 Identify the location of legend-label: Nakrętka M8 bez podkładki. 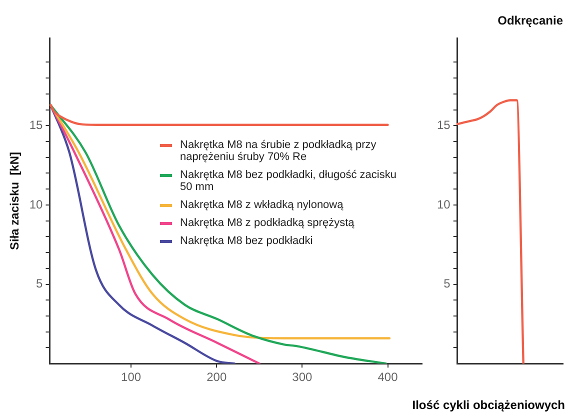
(246, 241).